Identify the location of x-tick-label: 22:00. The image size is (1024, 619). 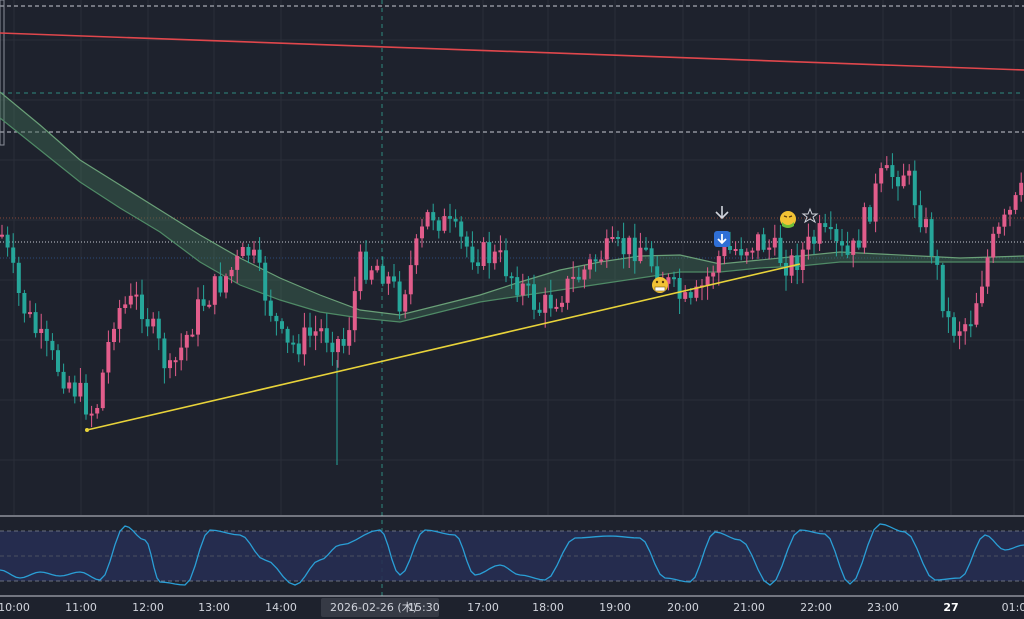
(816, 607).